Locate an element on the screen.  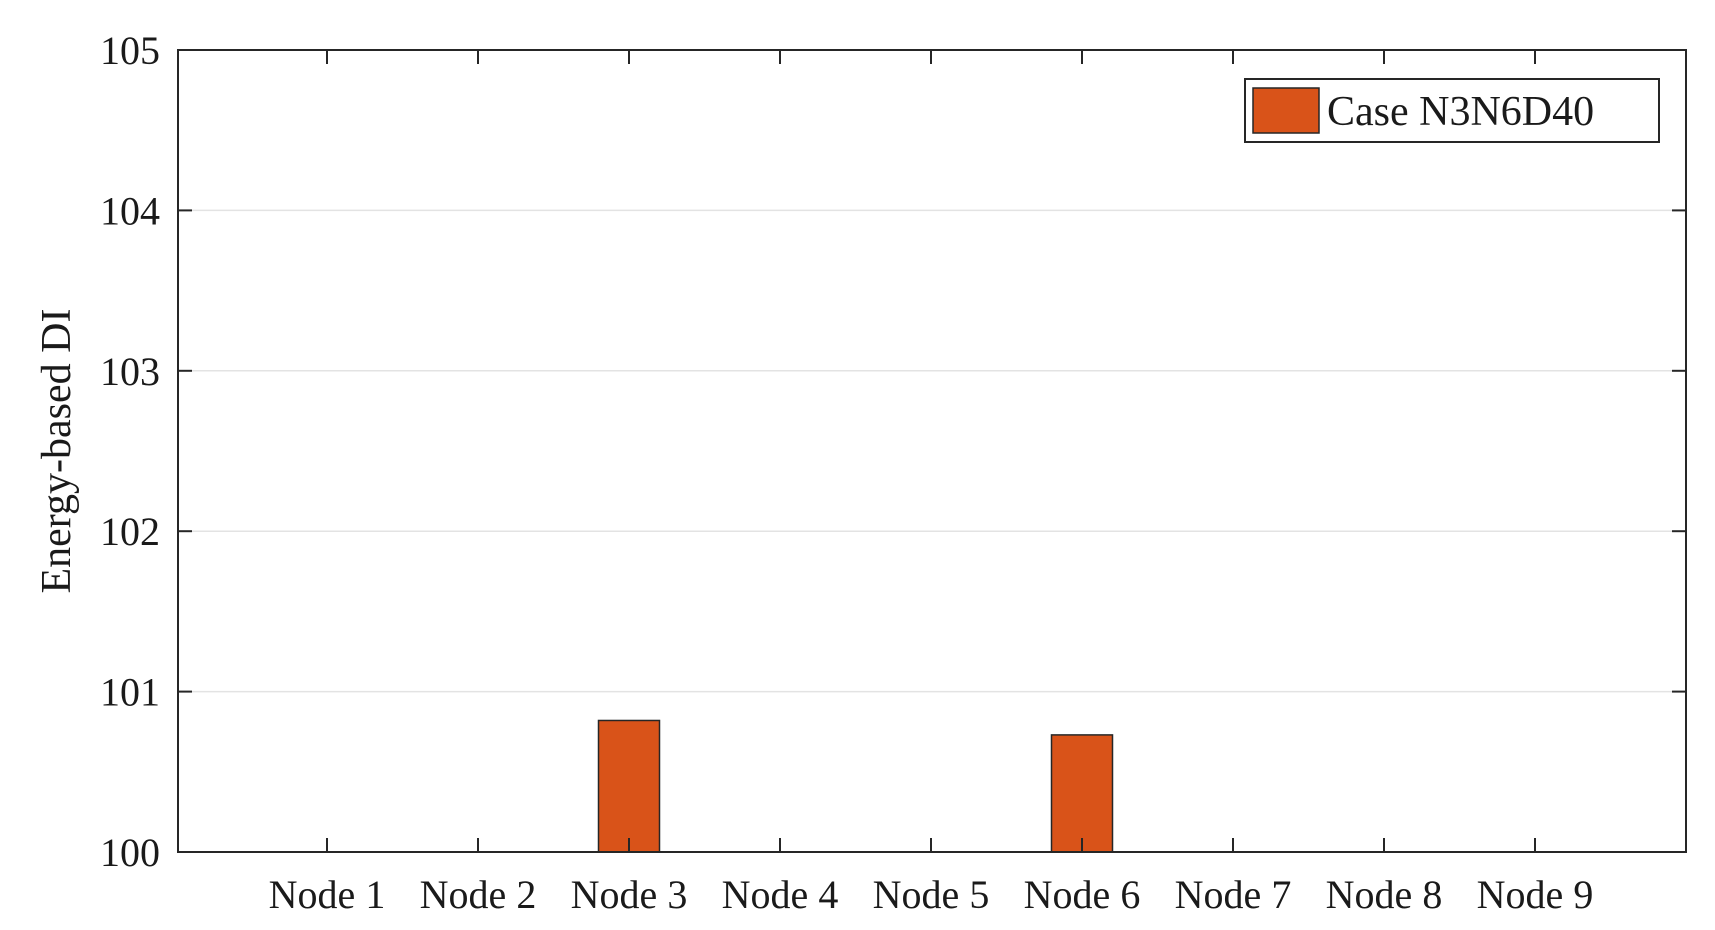
x-tick-label: Node 5 is located at coordinates (931, 894).